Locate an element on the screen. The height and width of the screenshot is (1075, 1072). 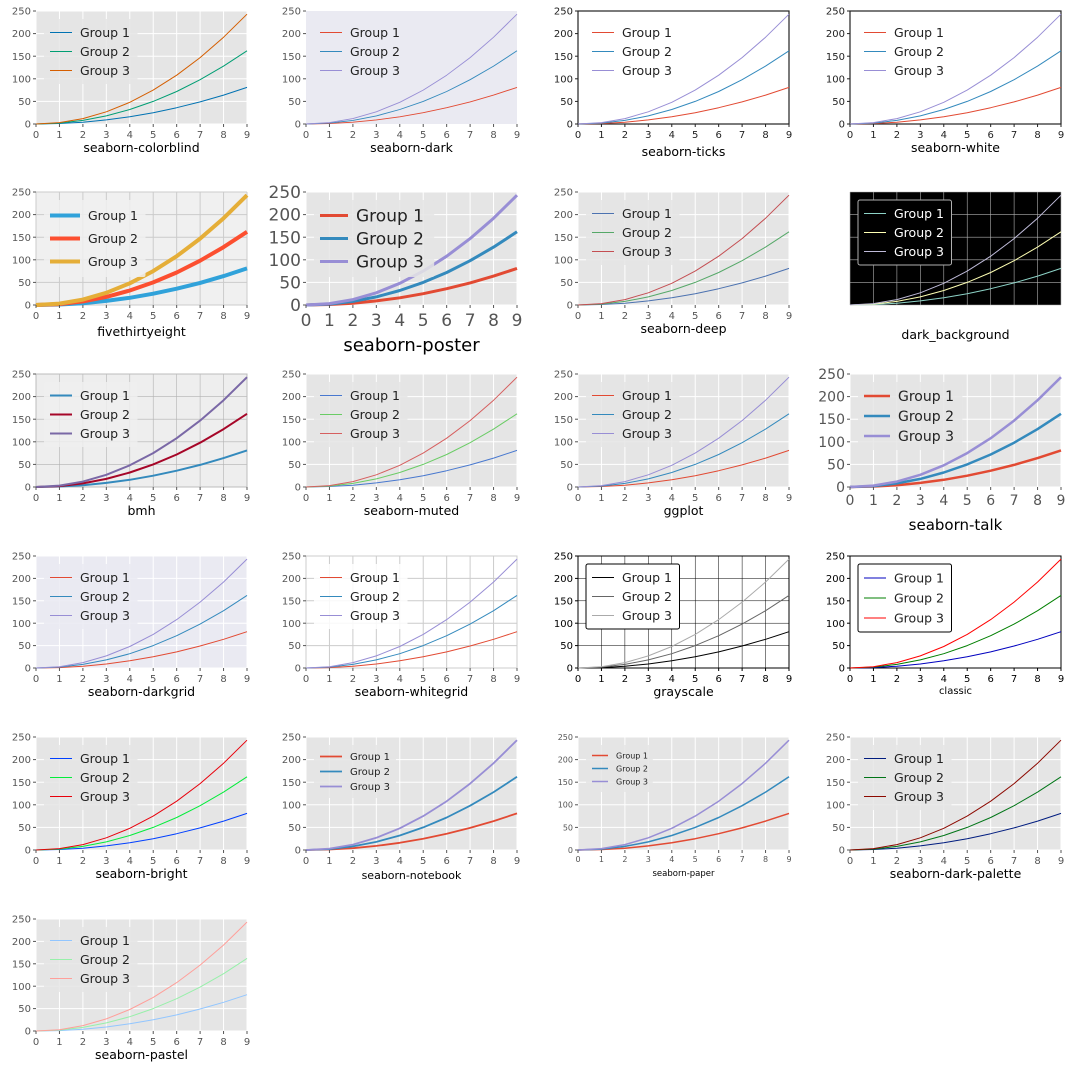
x-tick-label: 8 is located at coordinates (223, 135).